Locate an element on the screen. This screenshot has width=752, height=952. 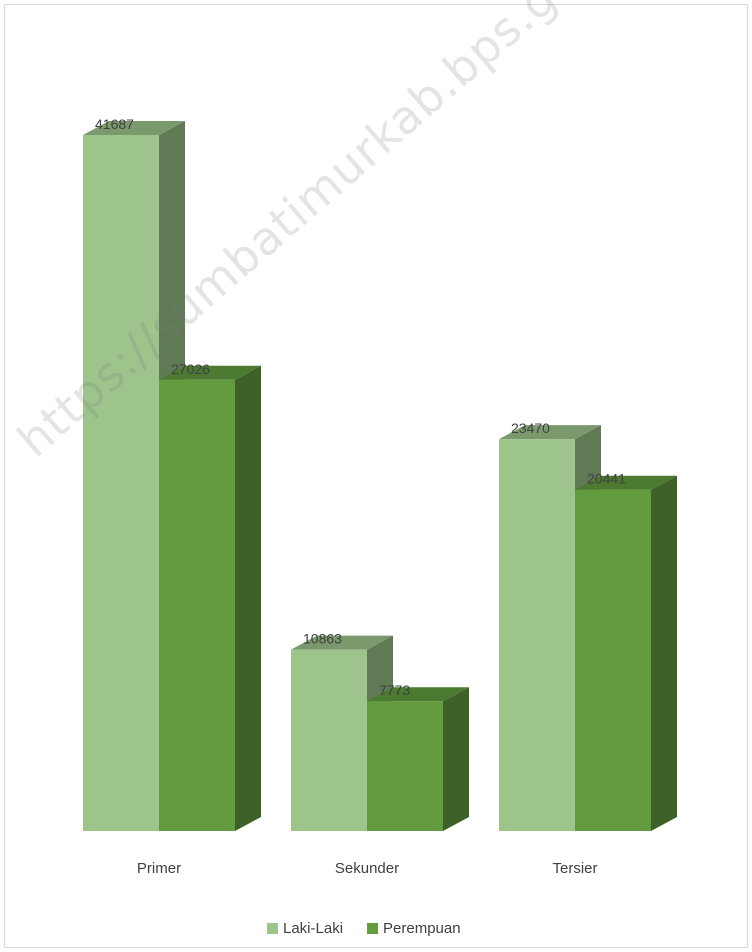
bar-top-perempuan-tersier is located at coordinates (626, 482).